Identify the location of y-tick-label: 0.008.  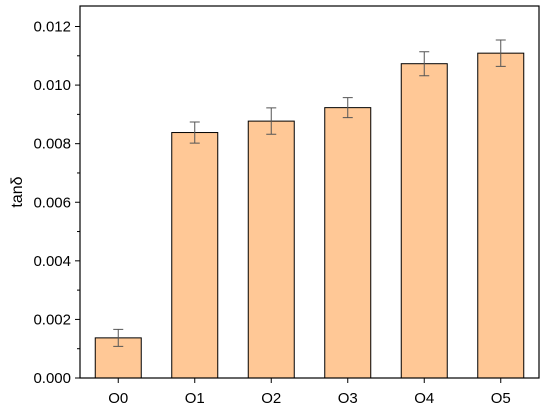
(52, 144).